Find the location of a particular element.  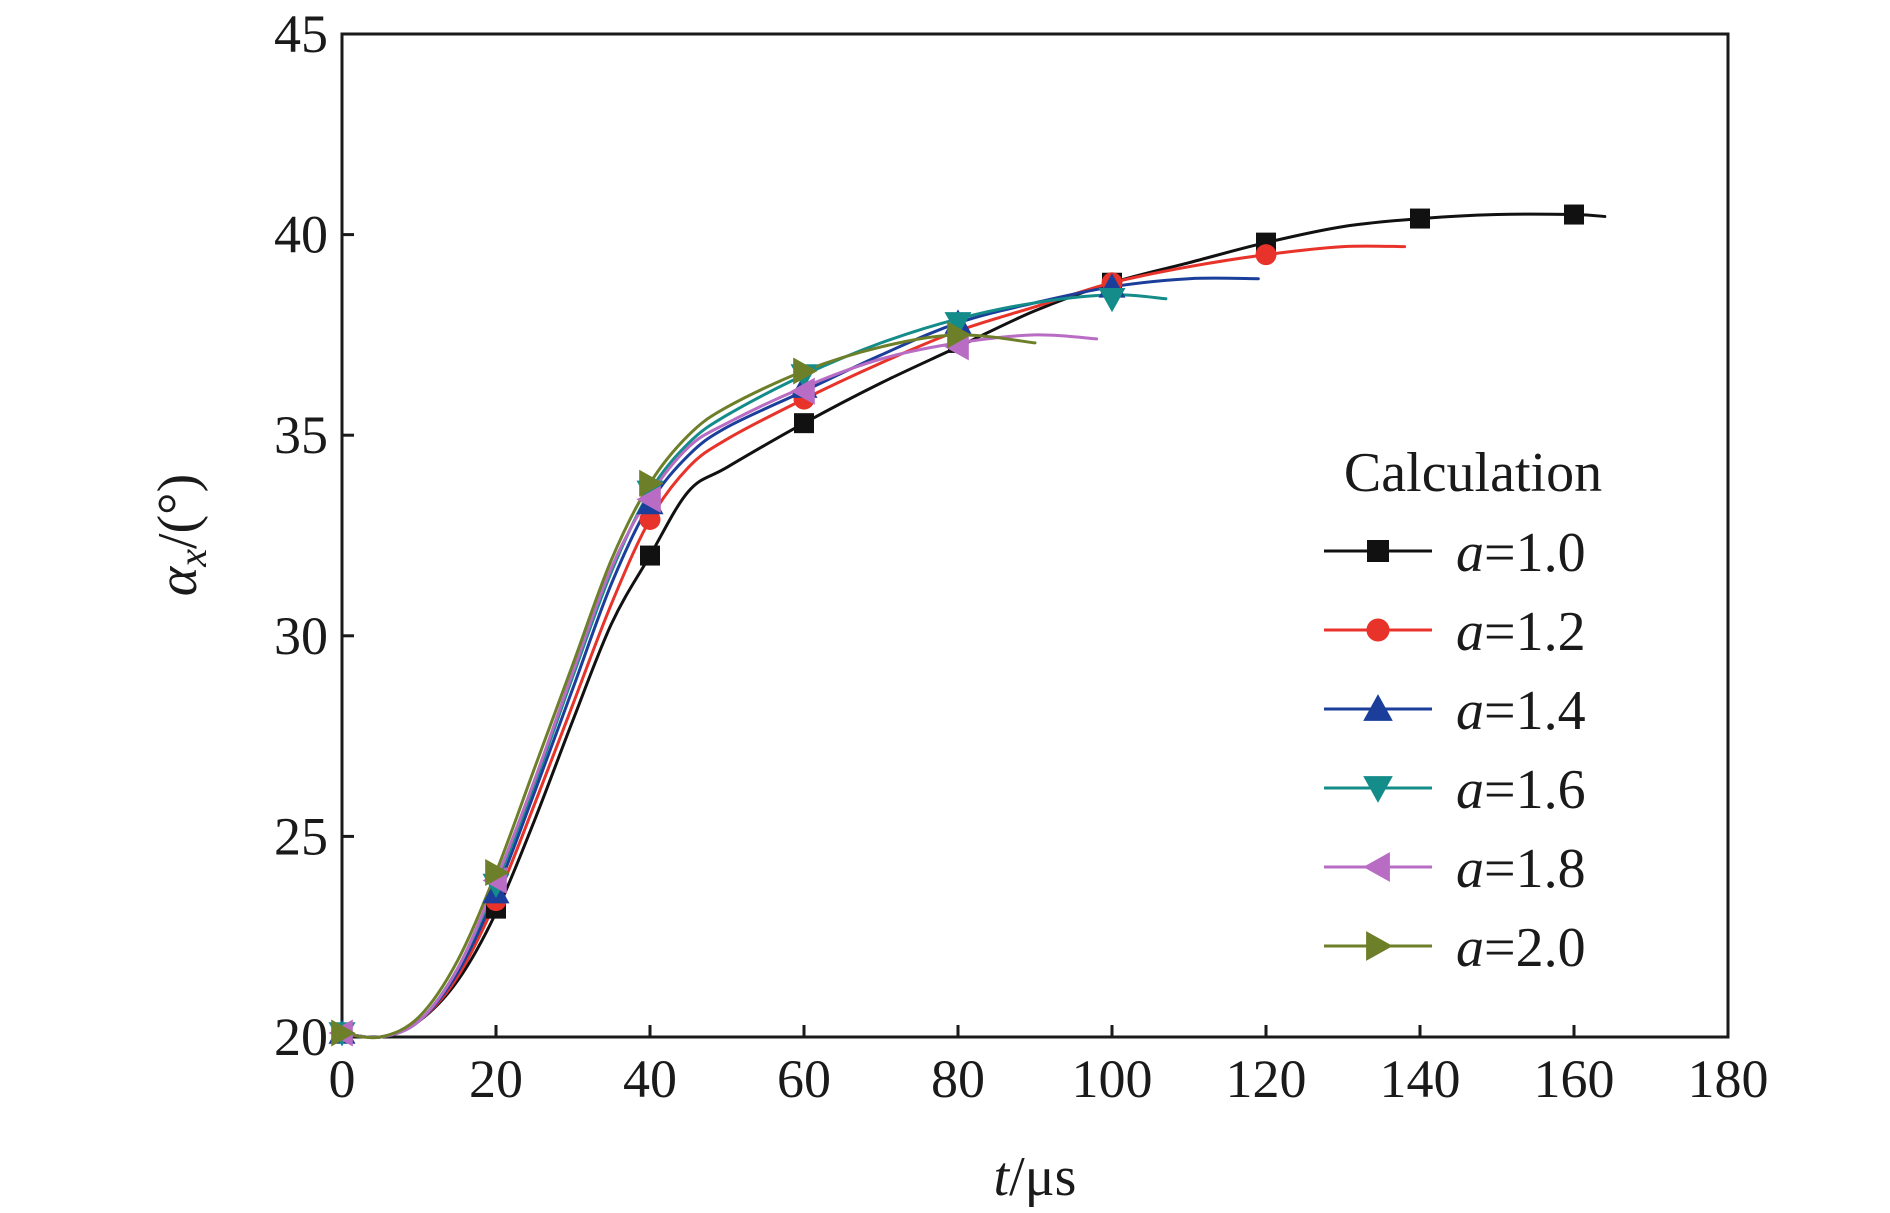

x-tick-label: 40 is located at coordinates (650, 1079).